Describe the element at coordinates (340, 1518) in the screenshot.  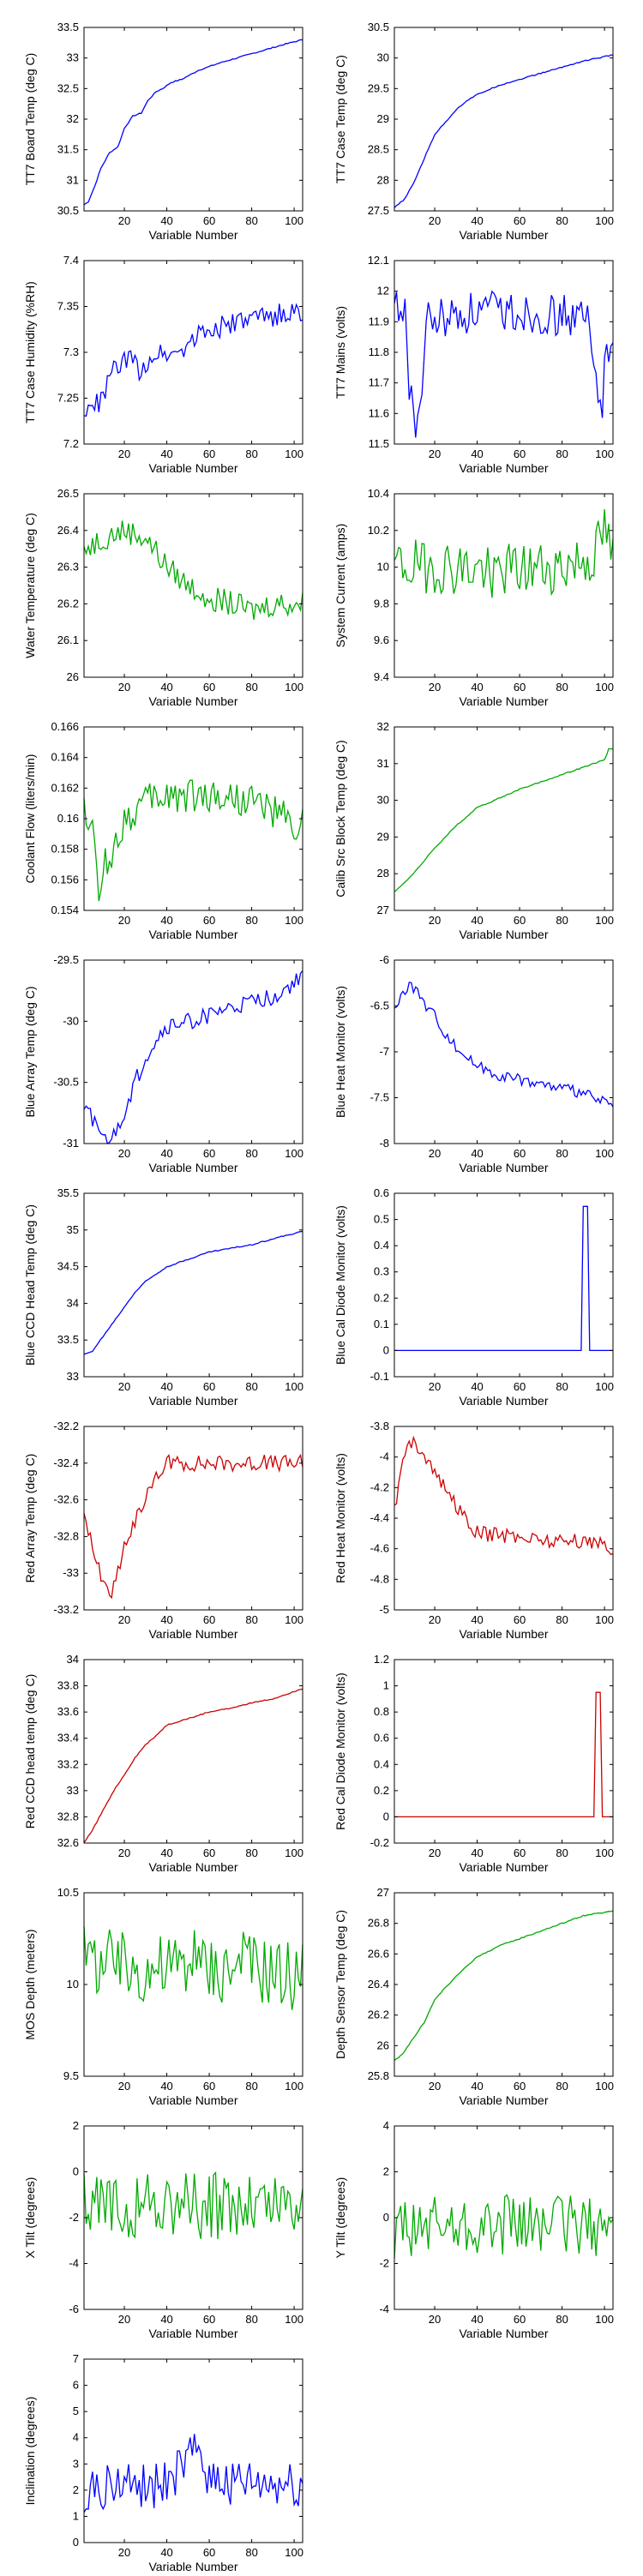
I see `y-axis-label: Red Heat Monitor (volts)` at that location.